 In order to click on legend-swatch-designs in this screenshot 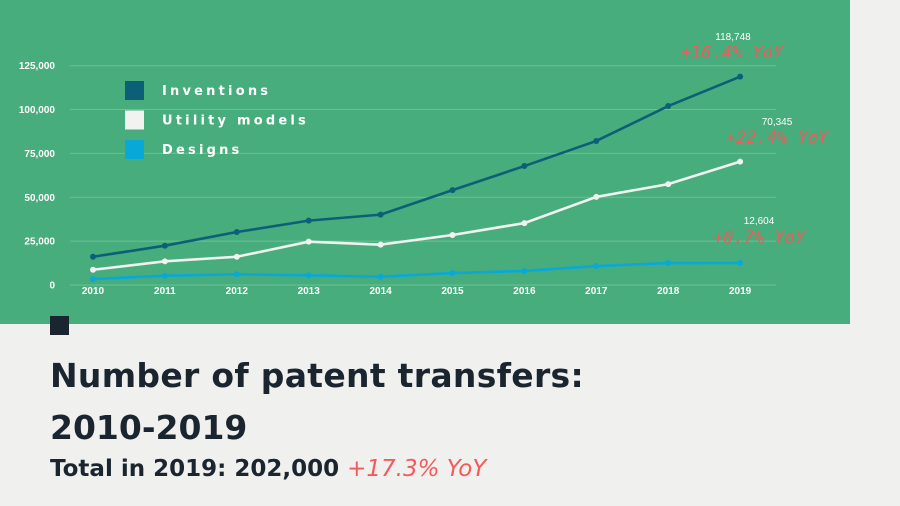, I will do `click(134, 149)`.